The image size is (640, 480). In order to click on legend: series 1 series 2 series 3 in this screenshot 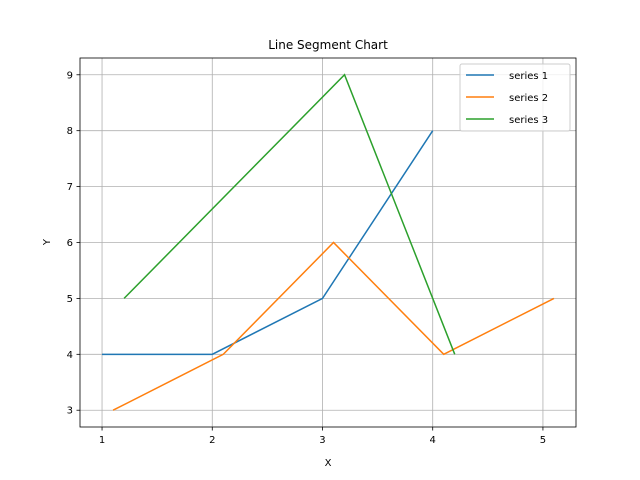, I will do `click(515, 97)`.